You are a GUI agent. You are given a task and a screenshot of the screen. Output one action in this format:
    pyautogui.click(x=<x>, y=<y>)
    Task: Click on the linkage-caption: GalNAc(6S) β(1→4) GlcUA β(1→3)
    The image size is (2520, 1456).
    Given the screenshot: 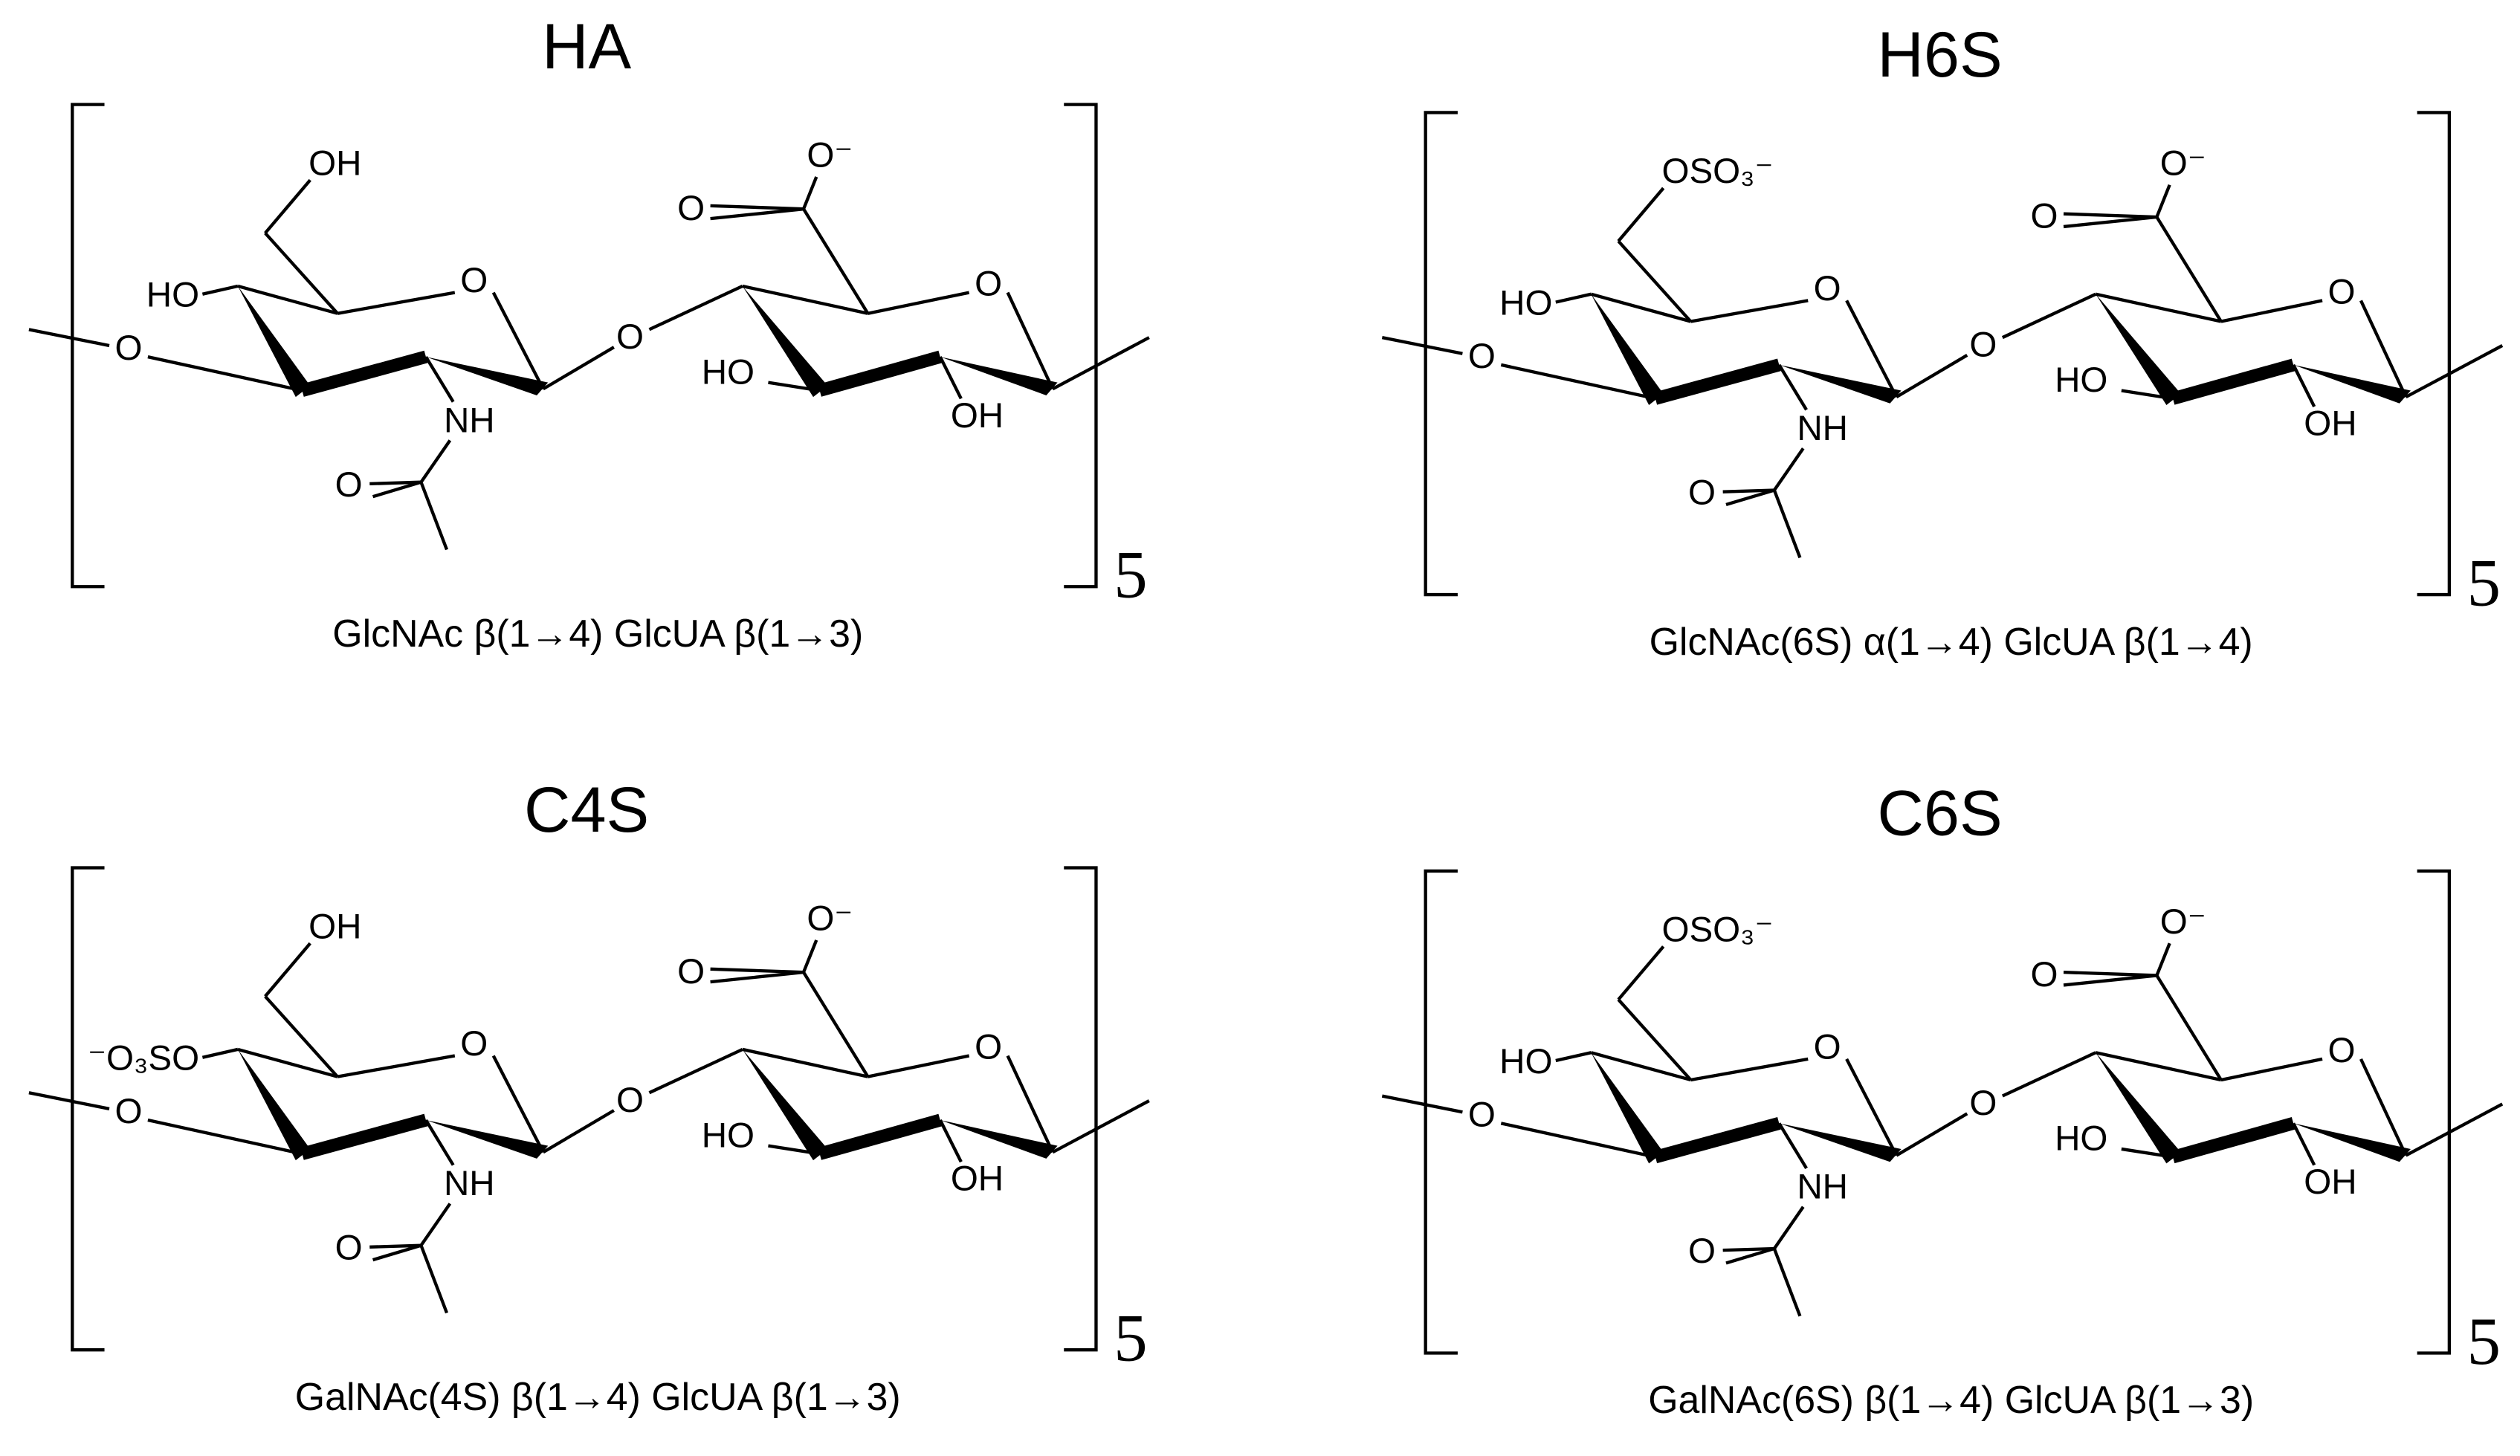 What is the action you would take?
    pyautogui.click(x=1951, y=1399)
    